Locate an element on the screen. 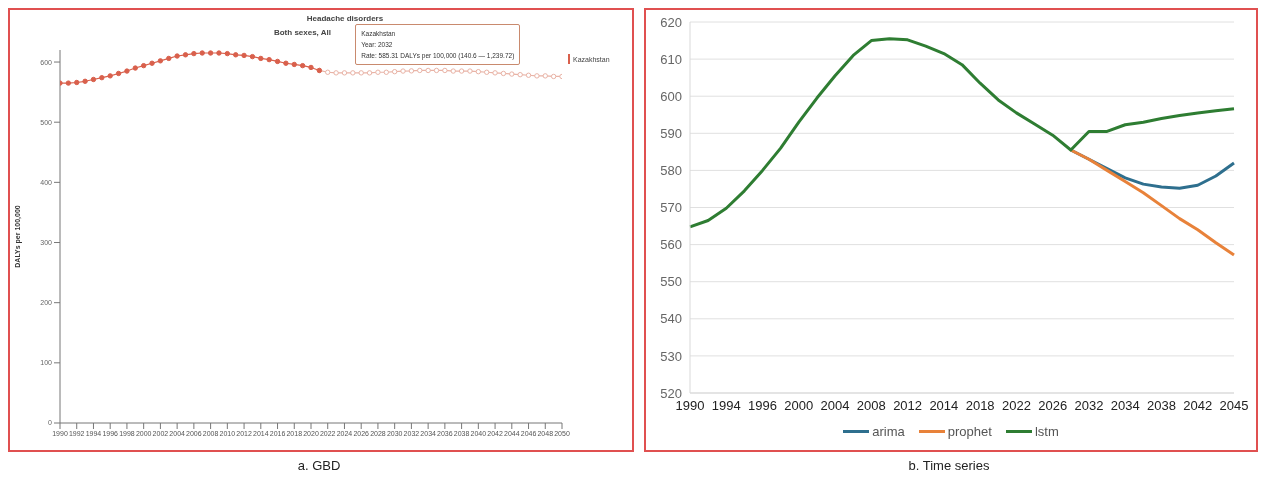 This screenshot has height=477, width=1266. y-tick-label: 540 is located at coordinates (671, 319).